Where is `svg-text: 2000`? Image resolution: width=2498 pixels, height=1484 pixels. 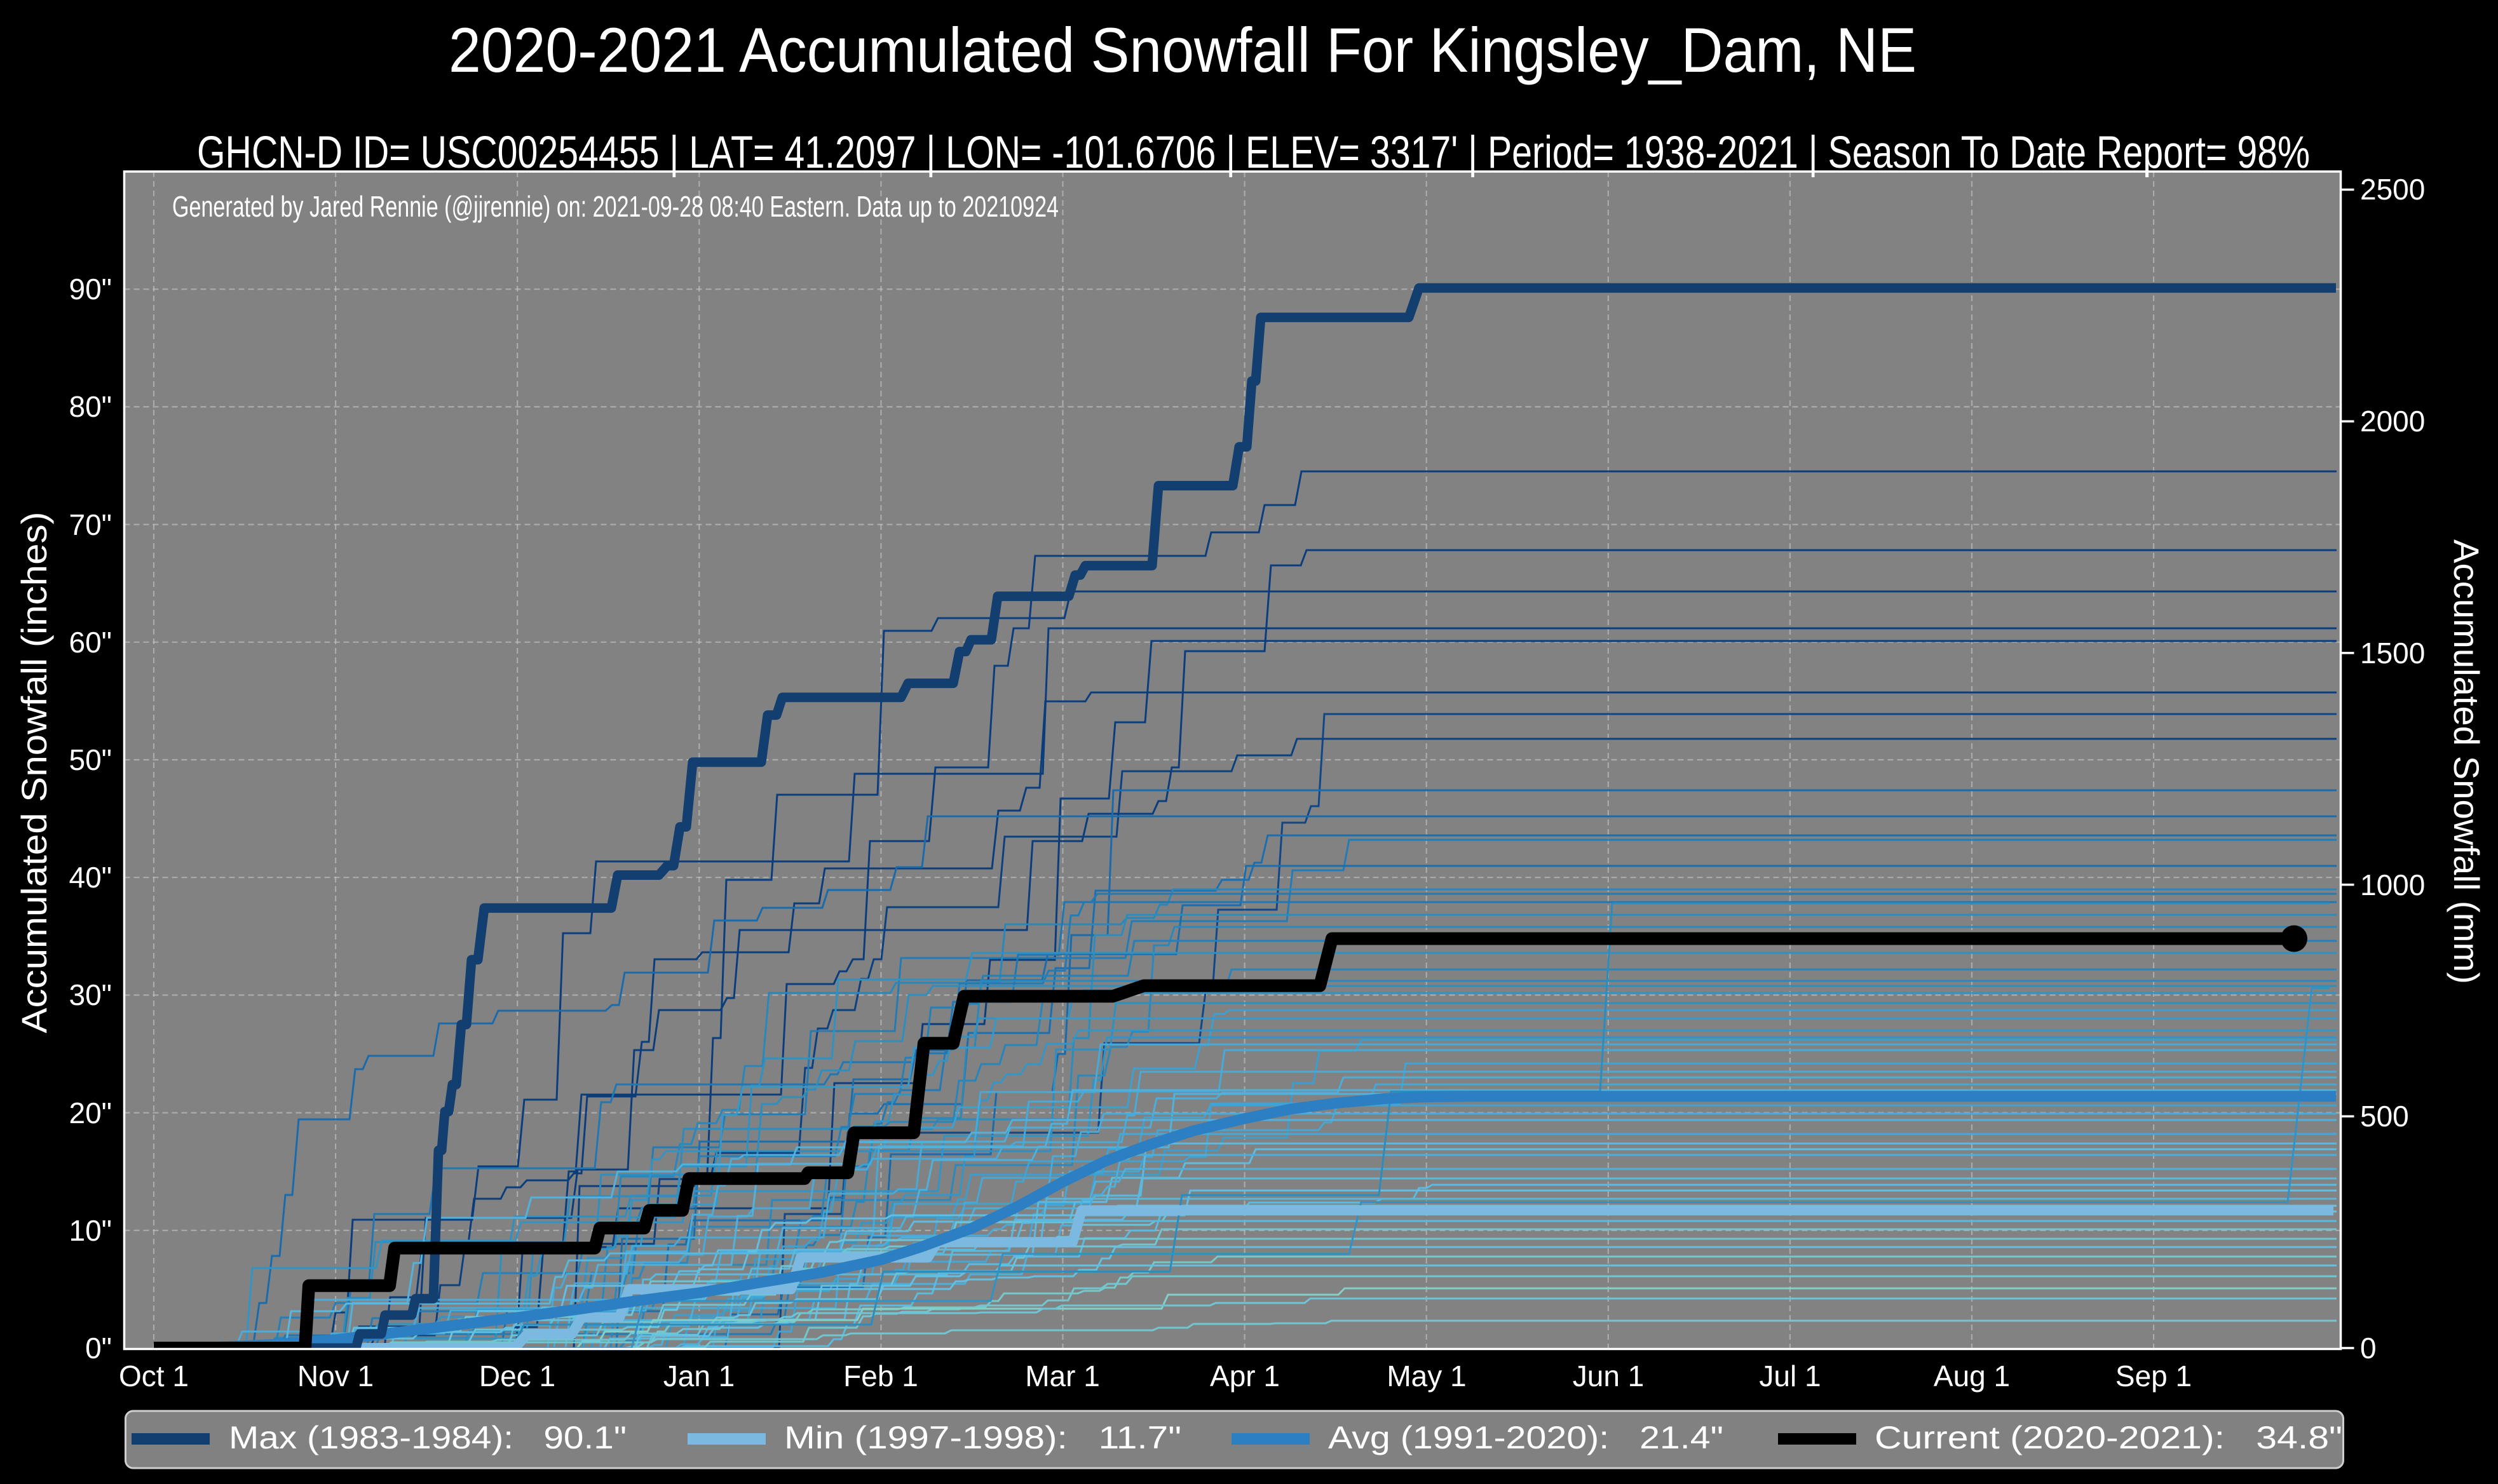
svg-text: 2000 is located at coordinates (2392, 422).